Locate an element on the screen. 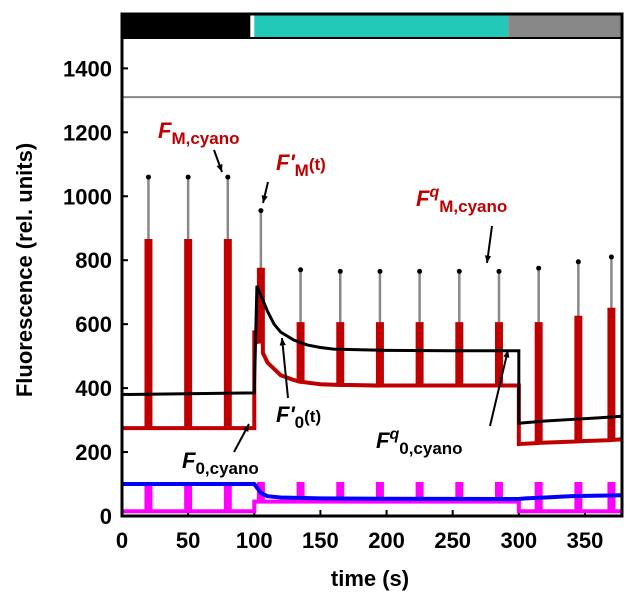 The height and width of the screenshot is (596, 625). x-tick-label: 250 is located at coordinates (452, 540).